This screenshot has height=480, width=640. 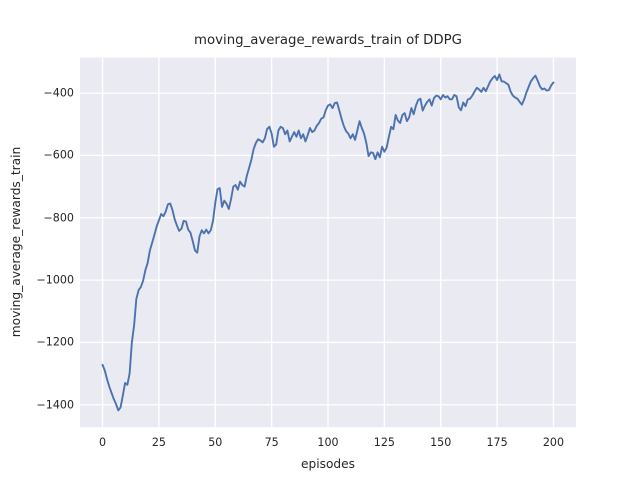 What do you see at coordinates (16, 242) in the screenshot?
I see `y-axis-label: moving_average_rewards_train` at bounding box center [16, 242].